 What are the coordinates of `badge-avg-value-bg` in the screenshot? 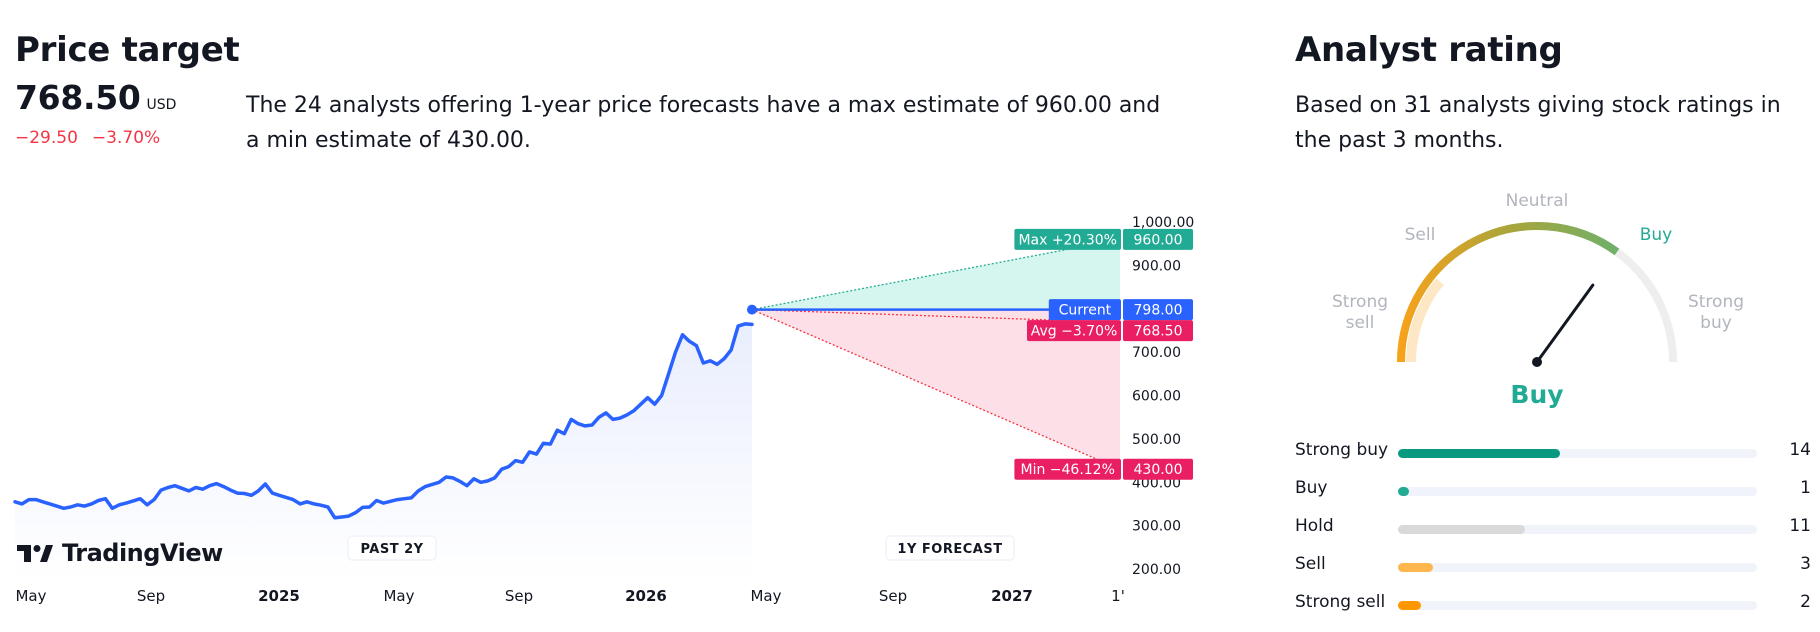 It's located at (1158, 331).